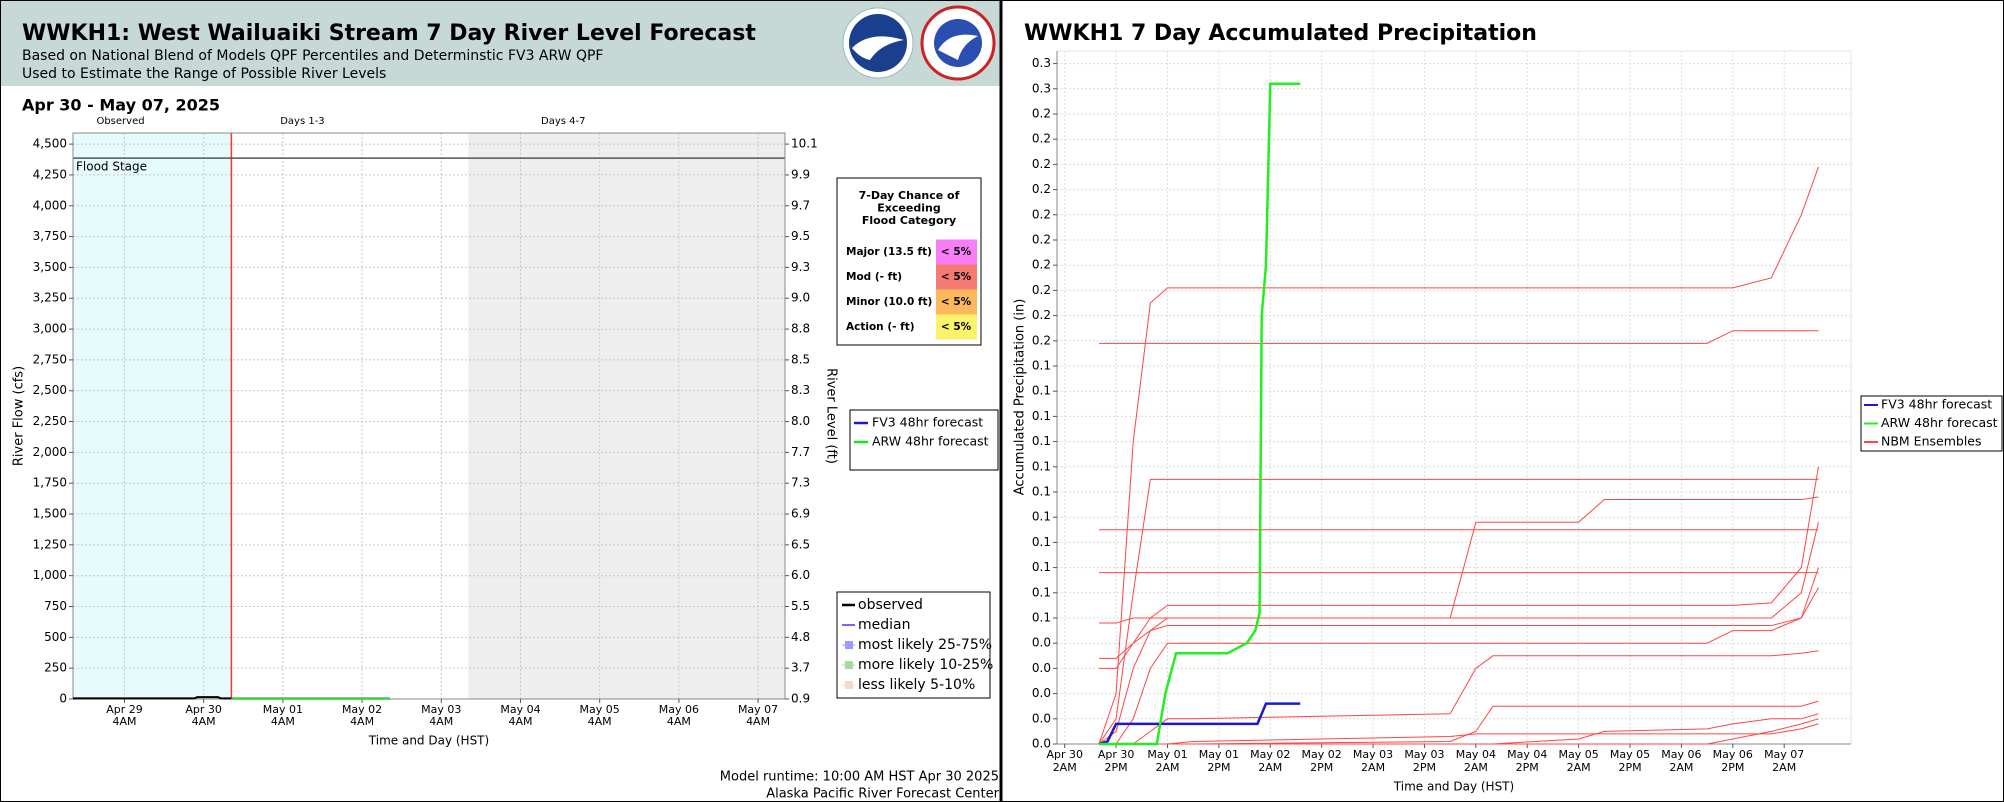 The height and width of the screenshot is (802, 2004). I want to click on right-title: WWKH1 7 Day Accumulated Precipitation, so click(1280, 33).